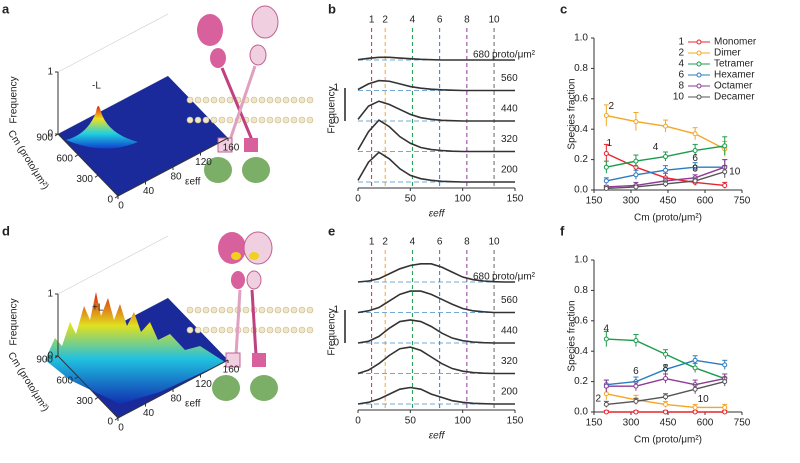 The height and width of the screenshot is (463, 800). Describe the element at coordinates (734, 64) in the screenshot. I see `legend-label: Tetramer` at that location.